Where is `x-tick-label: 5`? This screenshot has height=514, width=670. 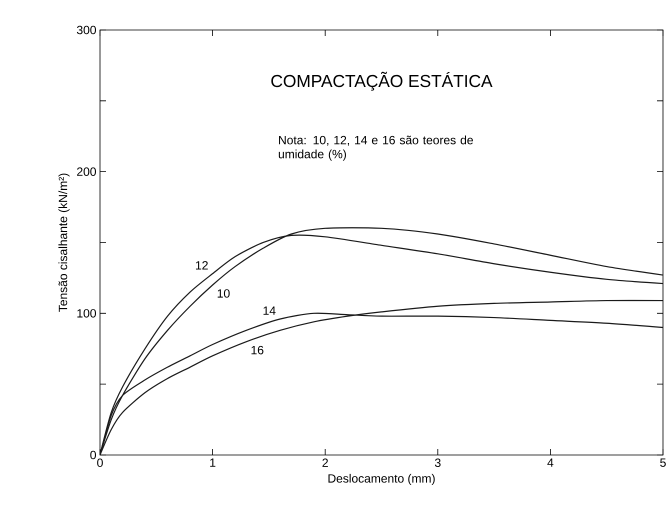
x-tick-label: 5 is located at coordinates (663, 462).